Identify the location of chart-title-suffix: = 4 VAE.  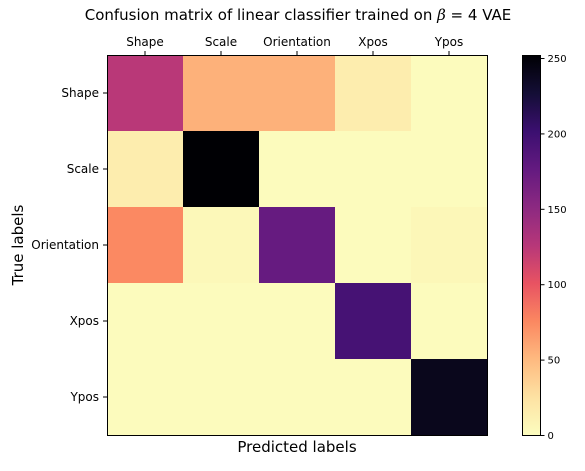
(478, 15).